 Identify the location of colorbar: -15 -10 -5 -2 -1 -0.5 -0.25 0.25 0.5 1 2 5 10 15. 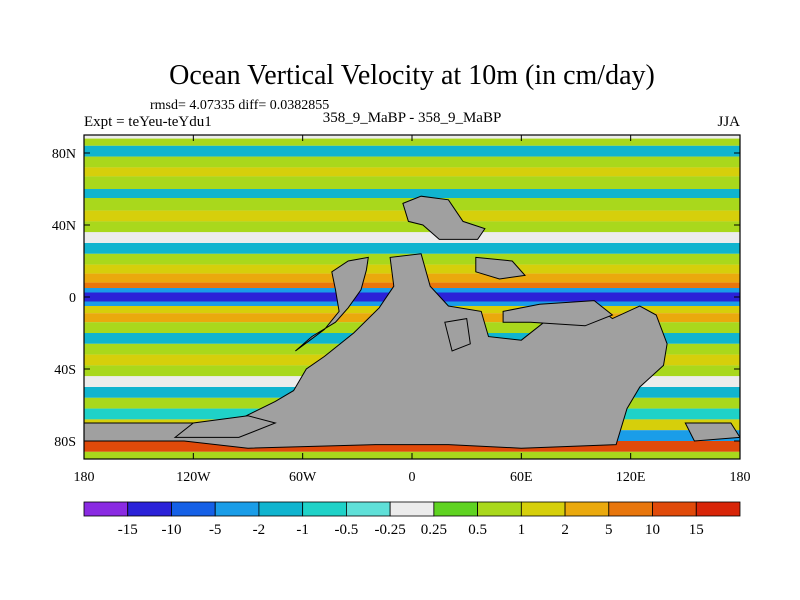
(412, 519).